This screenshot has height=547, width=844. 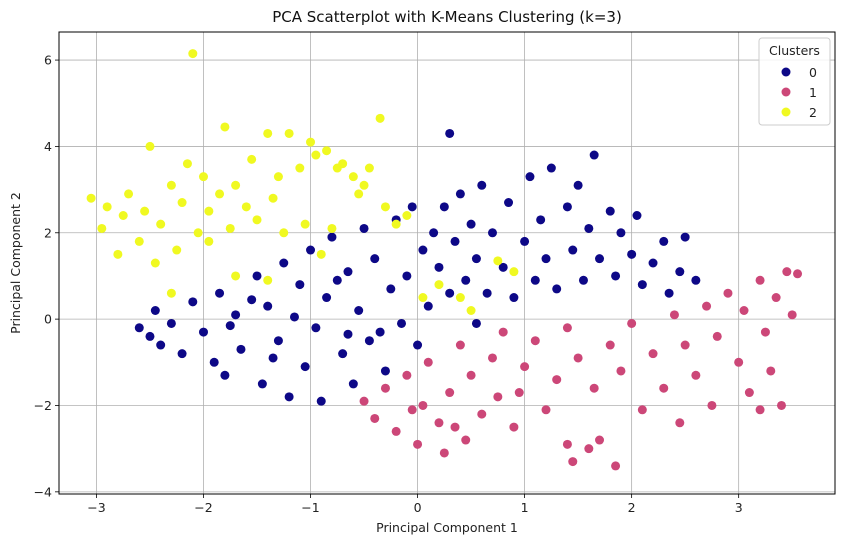 What do you see at coordinates (632, 507) in the screenshot?
I see `x-tick-label: 2` at bounding box center [632, 507].